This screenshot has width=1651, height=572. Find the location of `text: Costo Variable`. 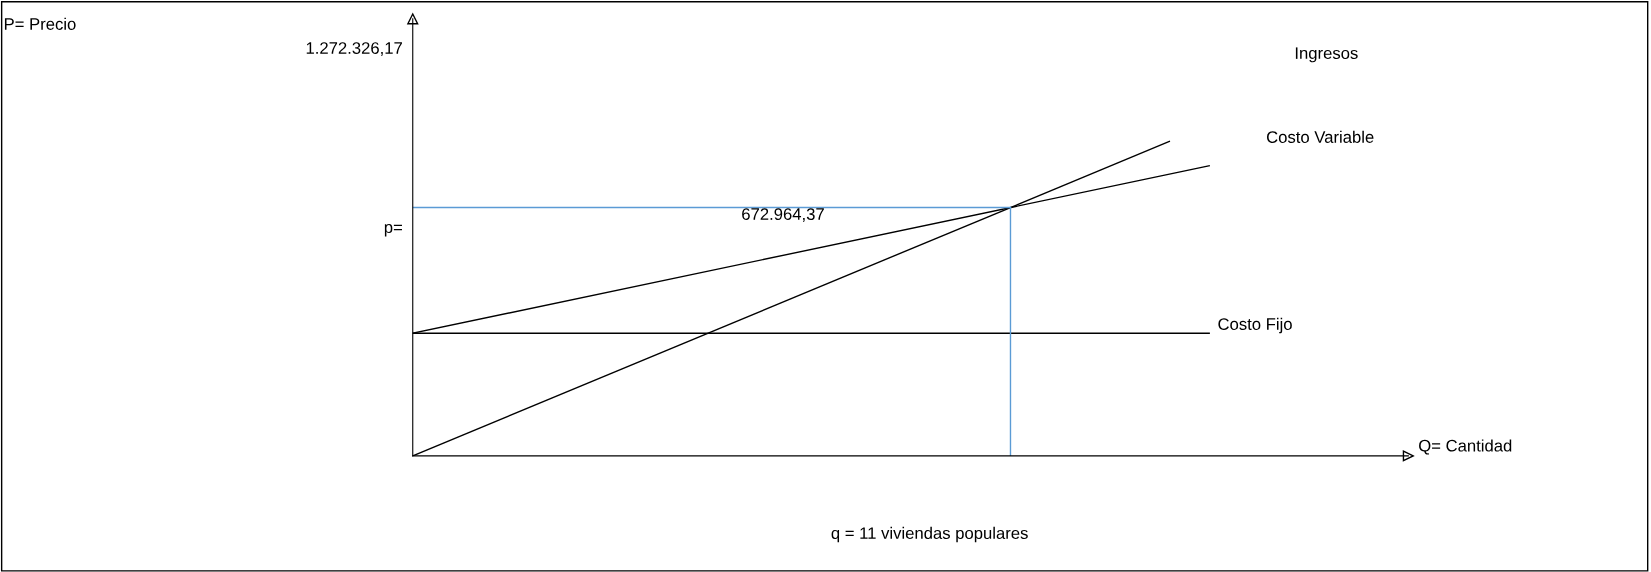

text: Costo Variable is located at coordinates (1320, 136).